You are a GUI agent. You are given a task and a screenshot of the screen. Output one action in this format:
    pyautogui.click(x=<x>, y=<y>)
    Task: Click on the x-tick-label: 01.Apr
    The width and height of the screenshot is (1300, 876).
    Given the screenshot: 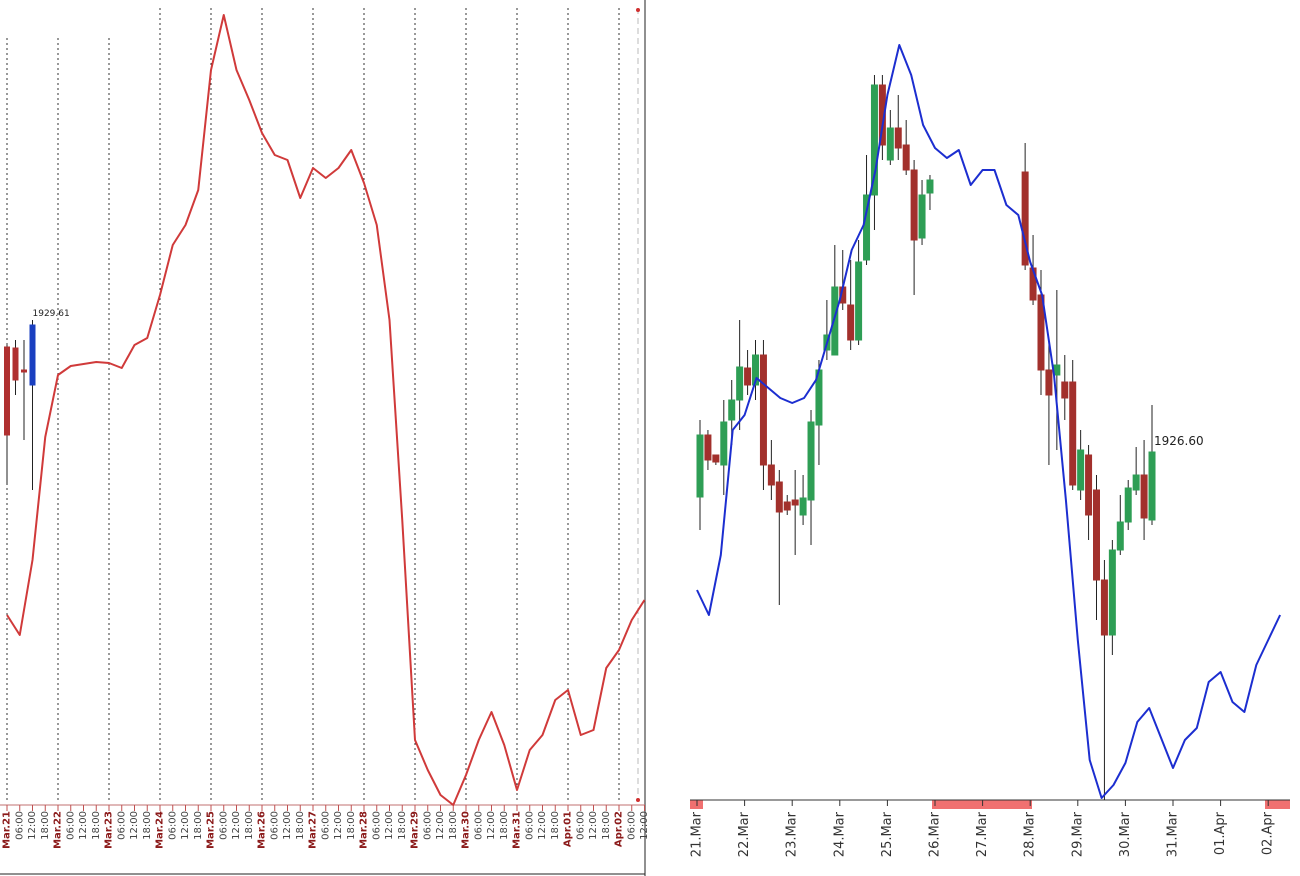 What is the action you would take?
    pyautogui.click(x=1220, y=833)
    